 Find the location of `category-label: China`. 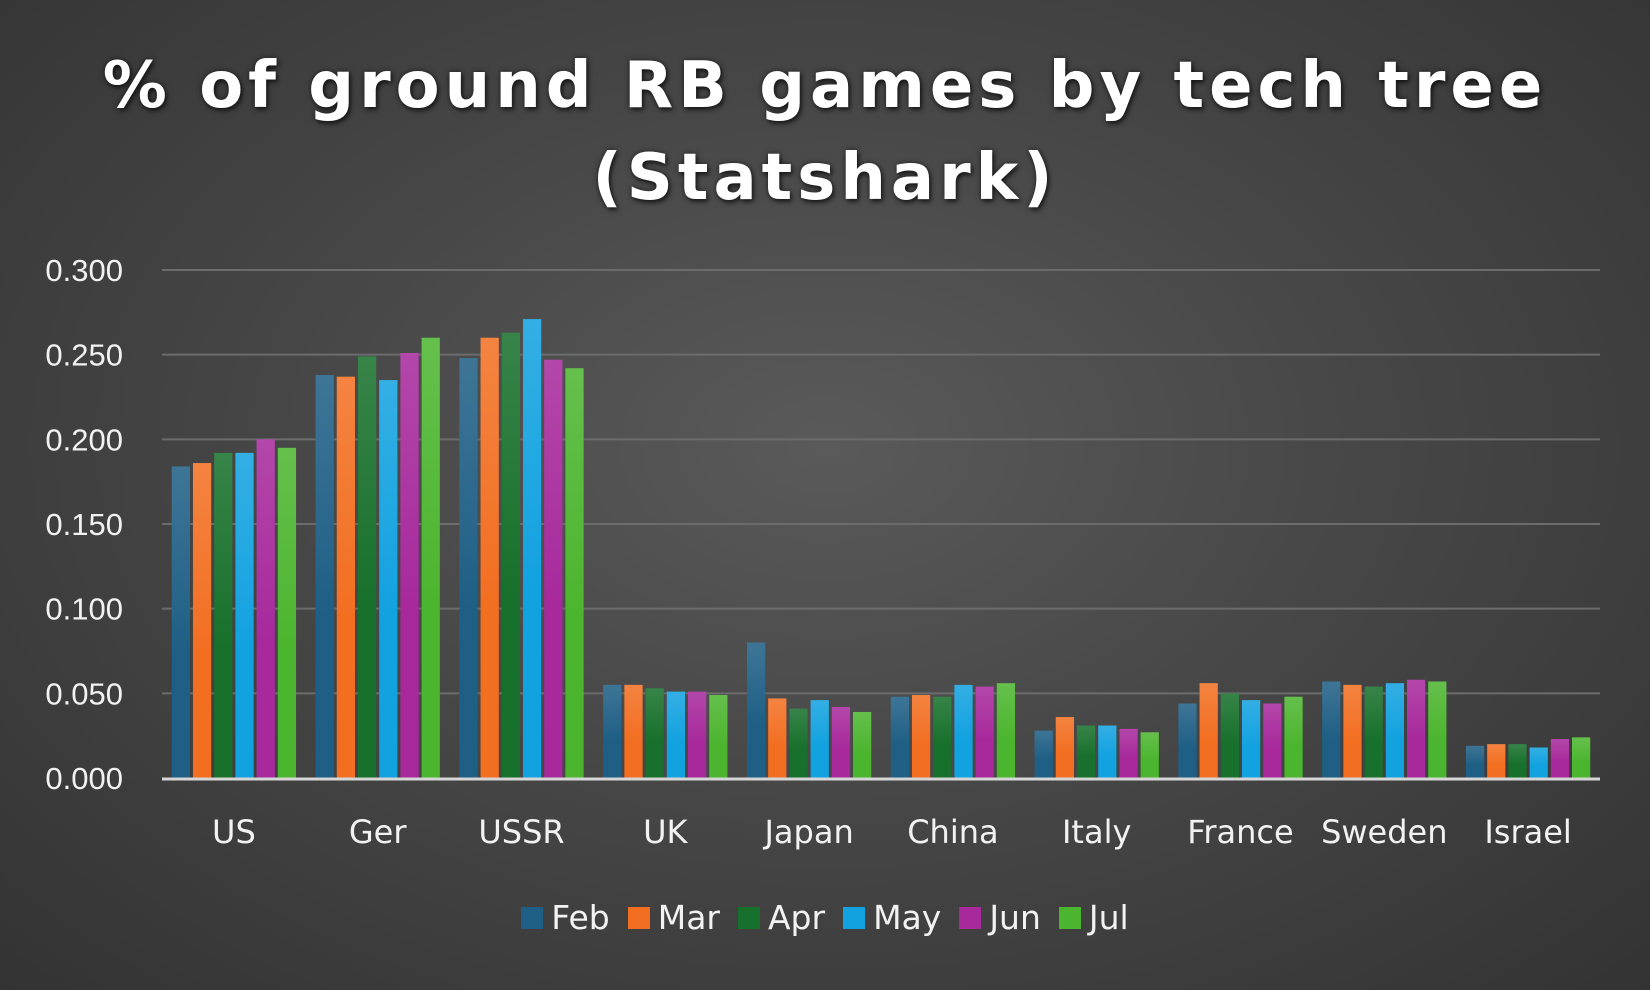

category-label: China is located at coordinates (952, 832).